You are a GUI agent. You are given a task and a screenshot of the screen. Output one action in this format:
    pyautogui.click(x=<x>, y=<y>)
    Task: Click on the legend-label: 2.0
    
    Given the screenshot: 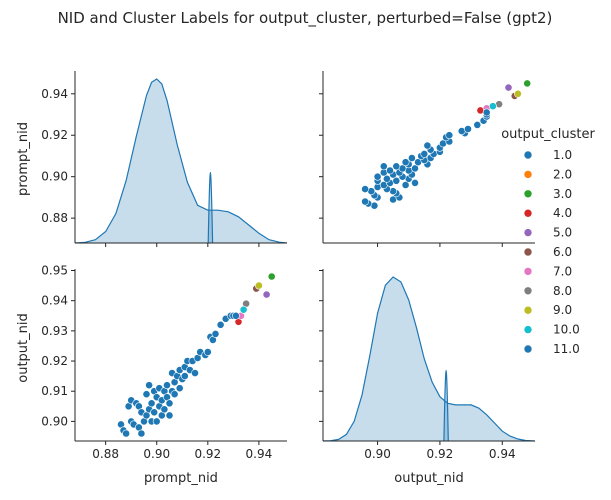 What is the action you would take?
    pyautogui.click(x=562, y=174)
    